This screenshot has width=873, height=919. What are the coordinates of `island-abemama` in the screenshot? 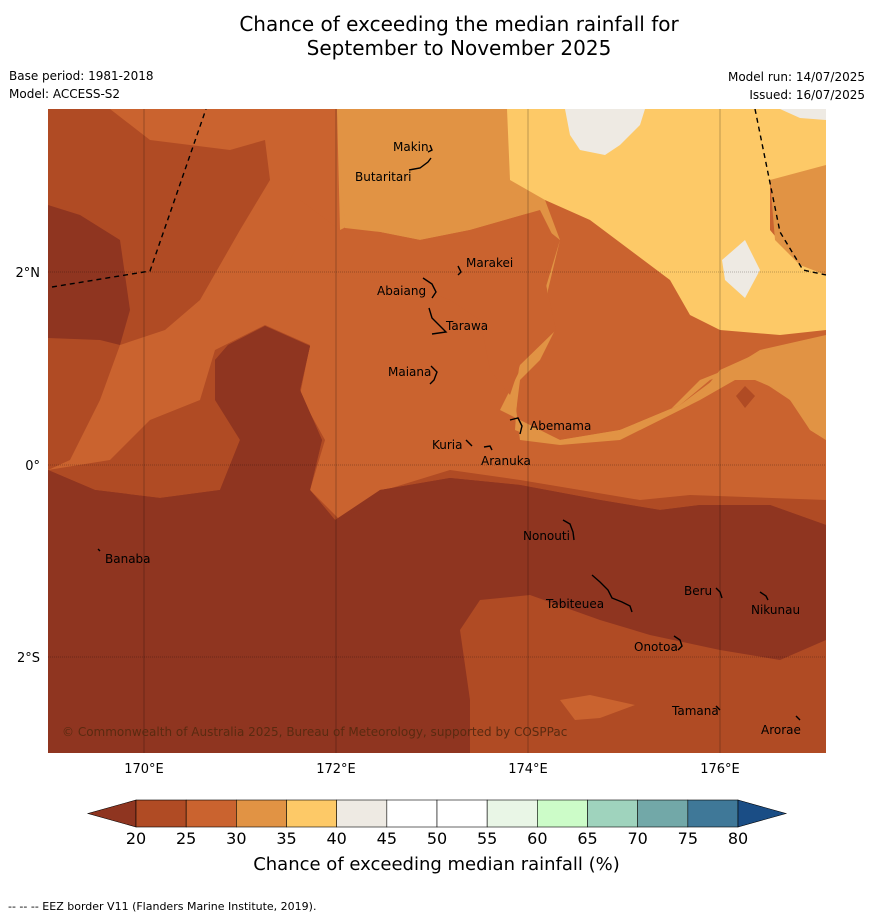 It's located at (516, 426).